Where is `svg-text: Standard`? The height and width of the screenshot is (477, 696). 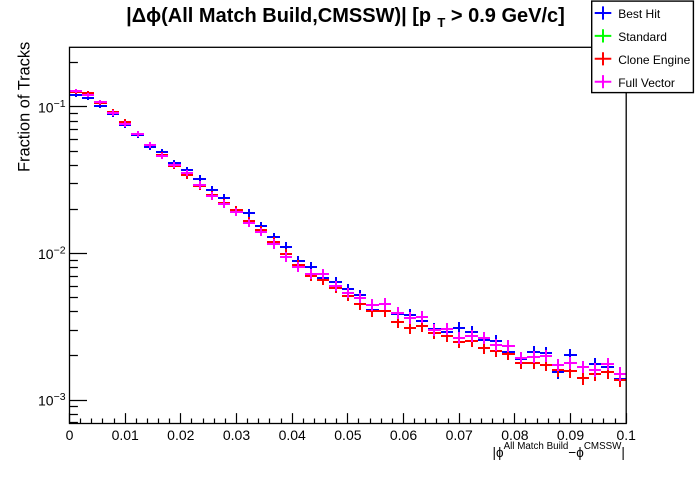 svg-text: Standard is located at coordinates (642, 37).